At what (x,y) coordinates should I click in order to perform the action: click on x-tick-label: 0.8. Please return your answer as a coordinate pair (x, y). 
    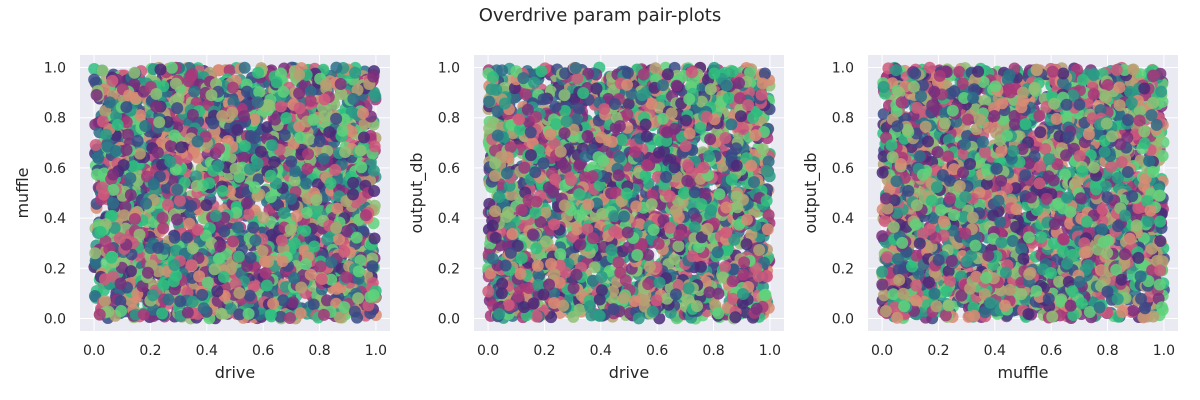
    Looking at the image, I should click on (319, 351).